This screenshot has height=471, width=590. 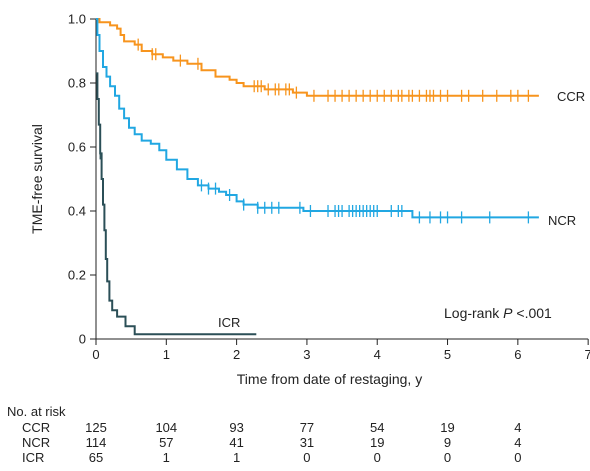 I want to click on x-tick-label: 4, so click(x=377, y=354).